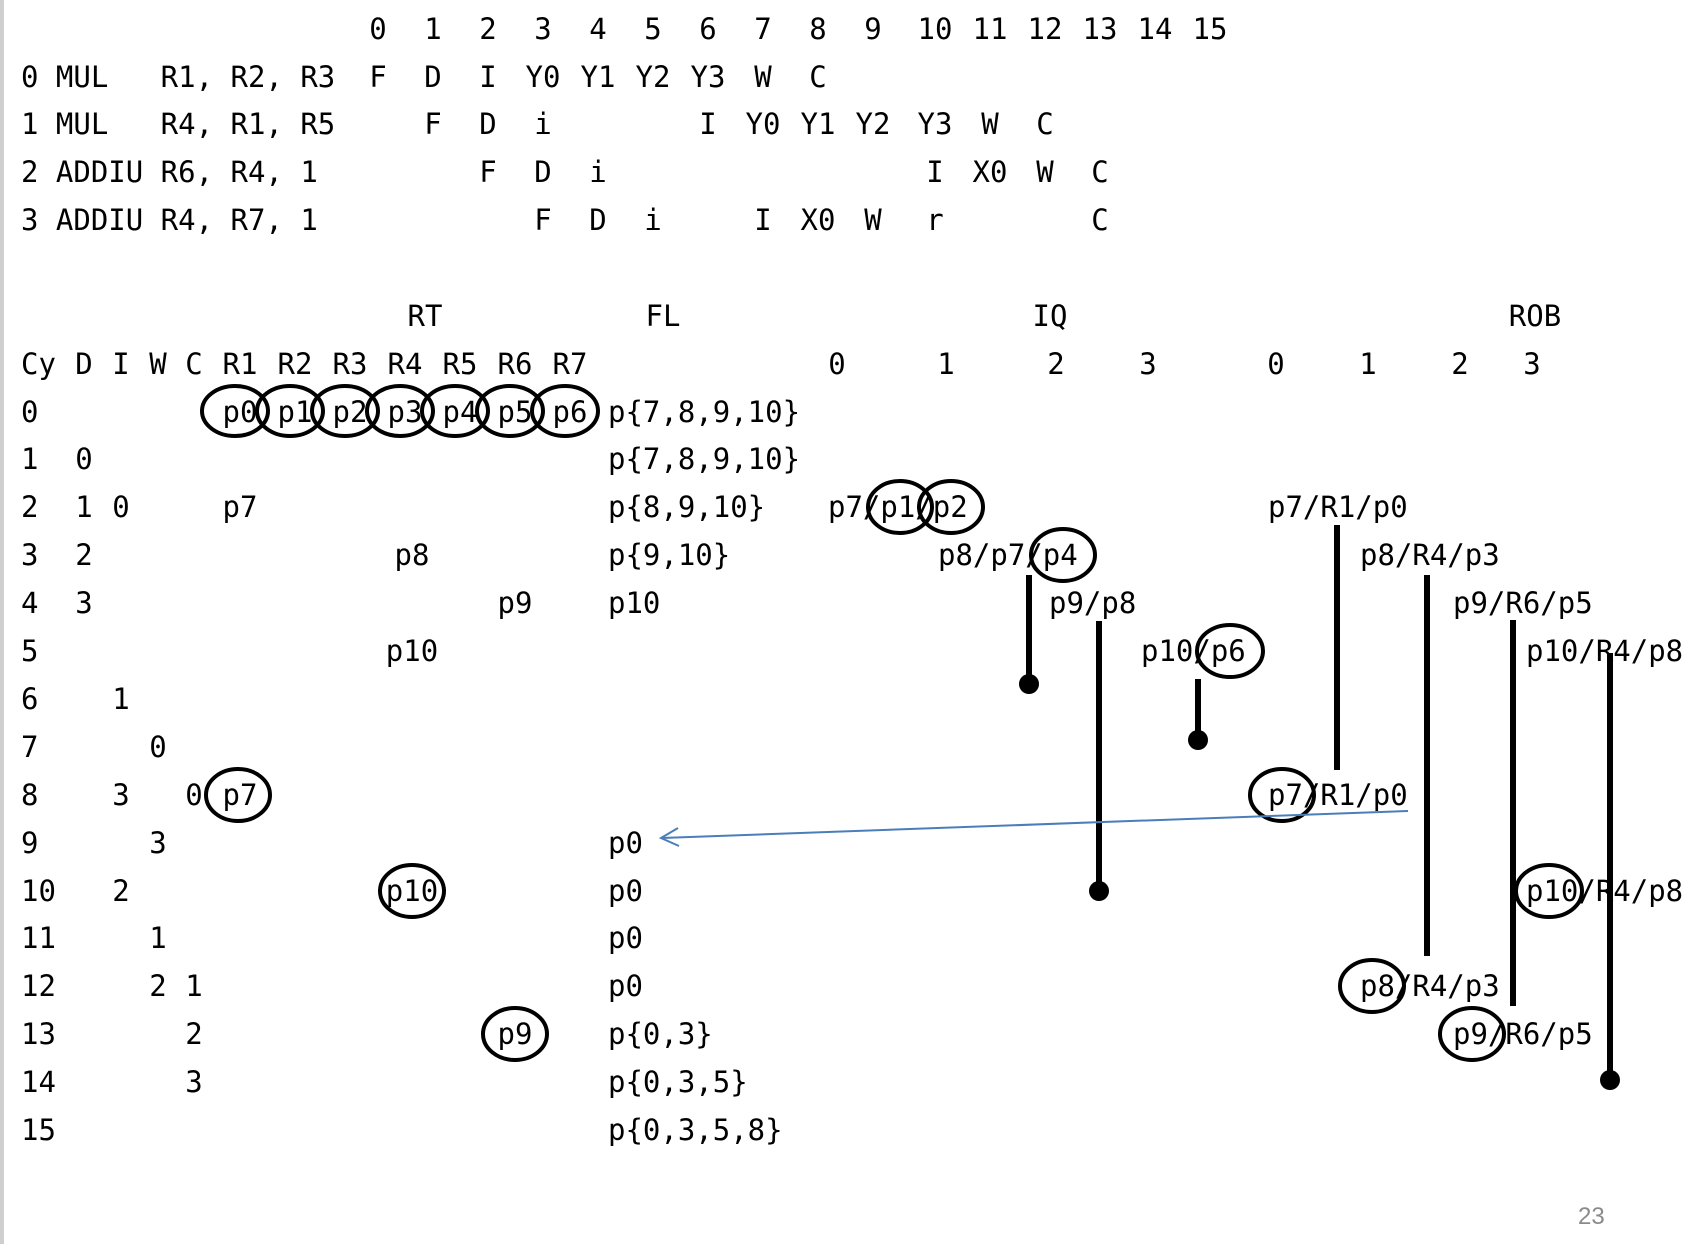 This screenshot has height=1244, width=1694. What do you see at coordinates (1605, 651) in the screenshot?
I see `rob-entry-5: p10/R4/p8` at bounding box center [1605, 651].